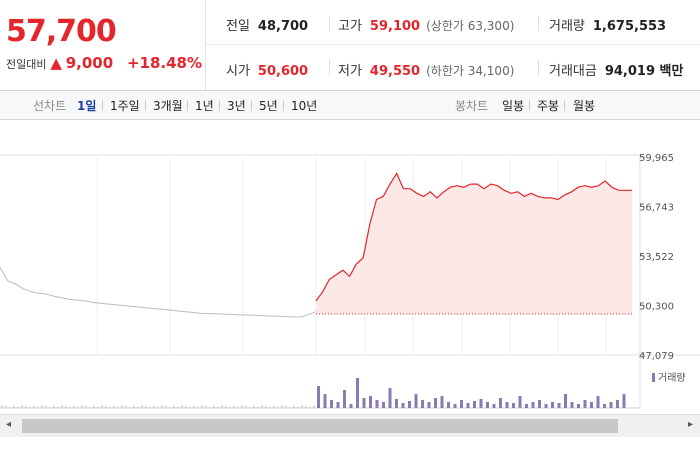 The image size is (700, 450). What do you see at coordinates (426, 71) in the screenshot?
I see `stat-low: 저가 49,550 (하한가 34,100)` at bounding box center [426, 71].